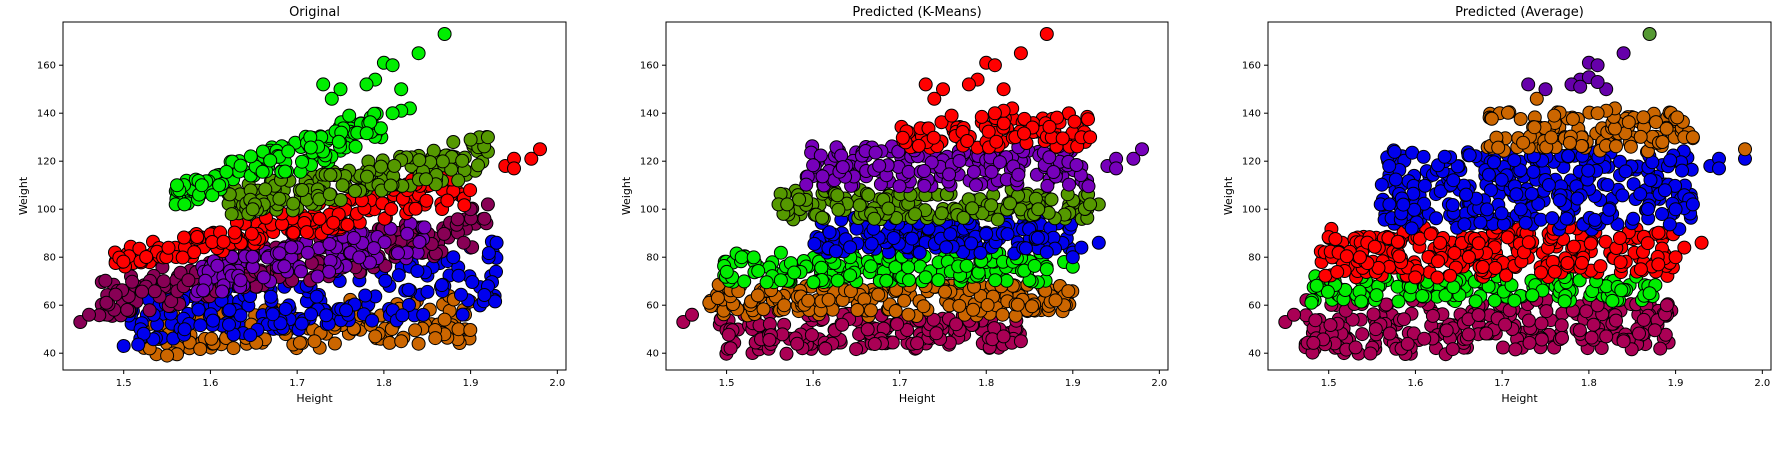 This screenshot has height=451, width=1781. What do you see at coordinates (1519, 12) in the screenshot?
I see `chart-title: Predicted (Average)` at bounding box center [1519, 12].